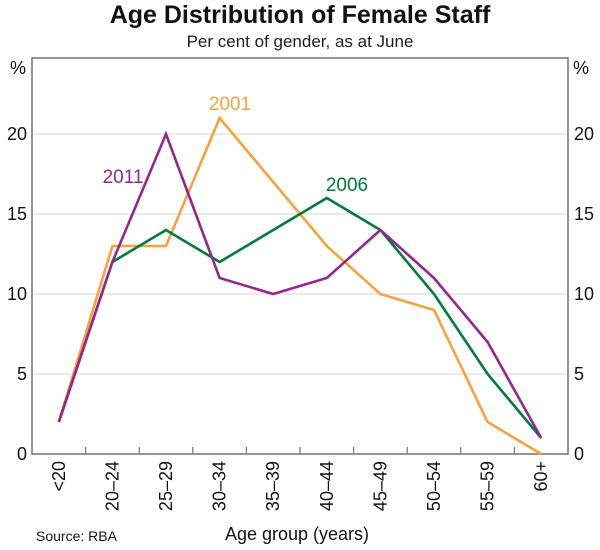 Image resolution: width=600 pixels, height=550 pixels. What do you see at coordinates (380, 486) in the screenshot?
I see `x-category-label: 45–49` at bounding box center [380, 486].